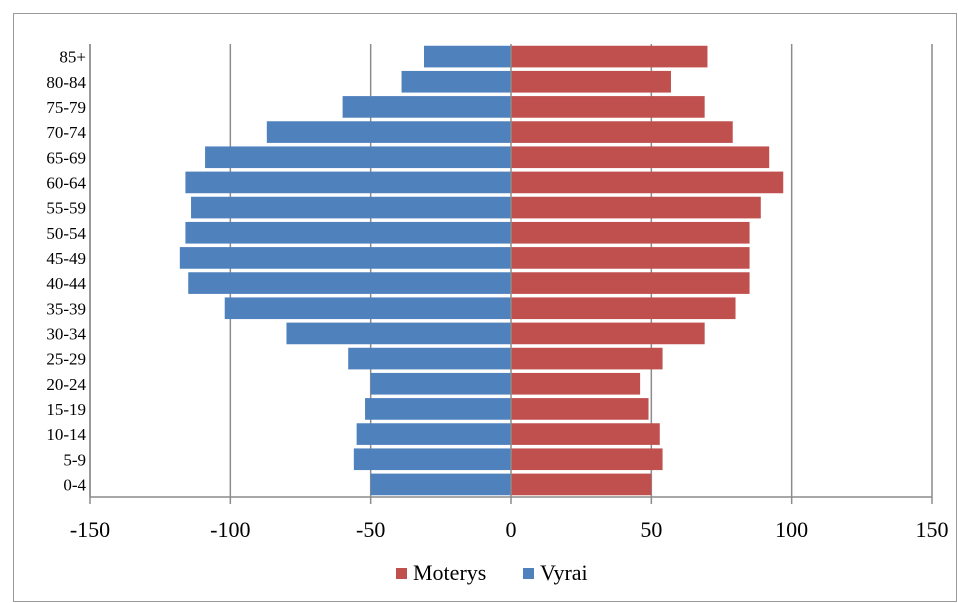  Describe the element at coordinates (66, 157) in the screenshot. I see `y-tick-label: 65-69` at that location.